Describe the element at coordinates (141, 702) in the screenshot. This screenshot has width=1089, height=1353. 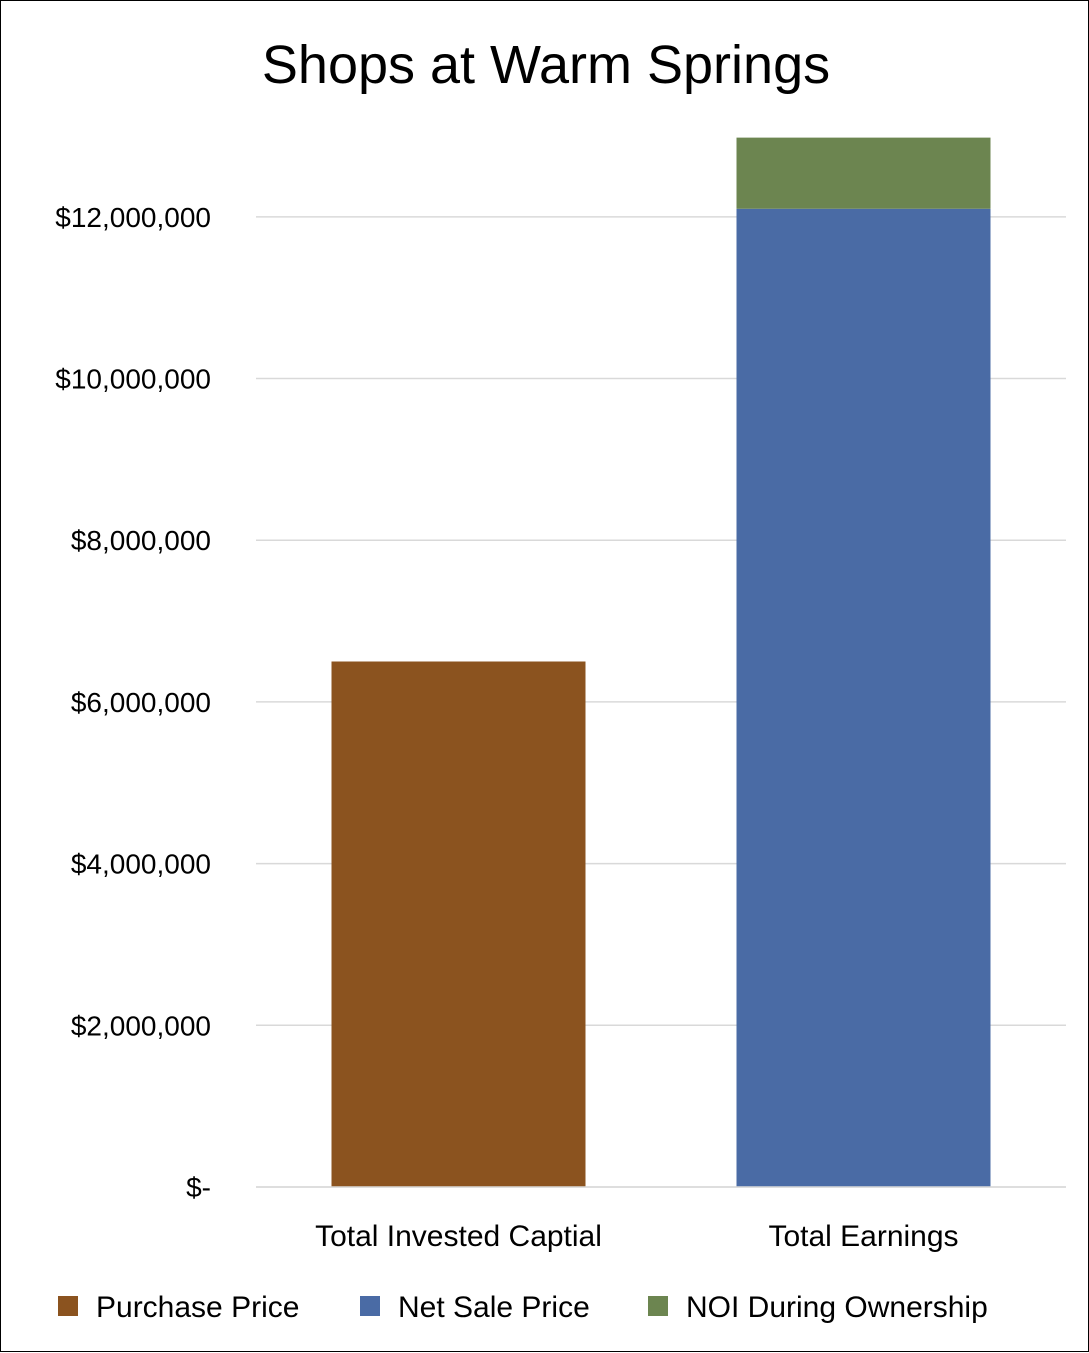
I see `y-tick-label: $6,000,000` at that location.